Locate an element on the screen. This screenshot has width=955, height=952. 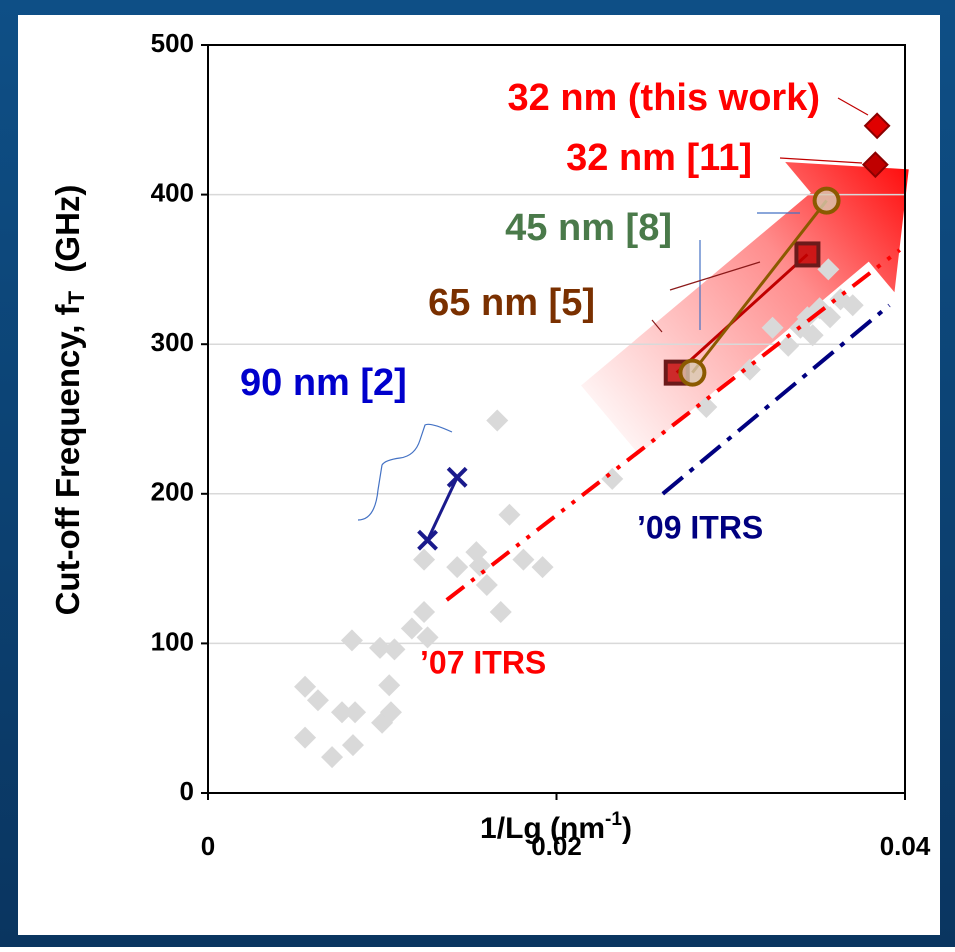
series-label: 32 nm (this work) is located at coordinates (664, 98).